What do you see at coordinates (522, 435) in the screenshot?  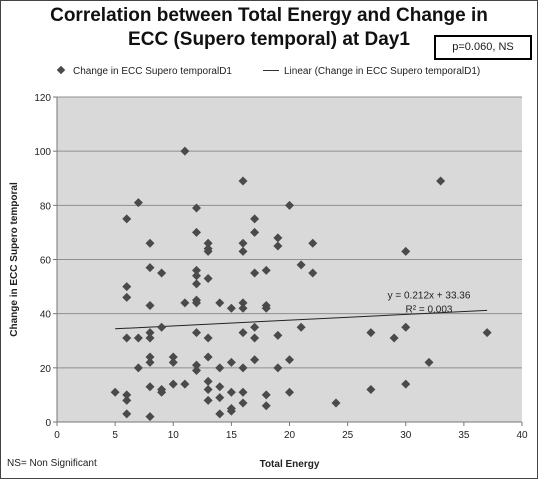 I see `x-tick-label: 40` at bounding box center [522, 435].